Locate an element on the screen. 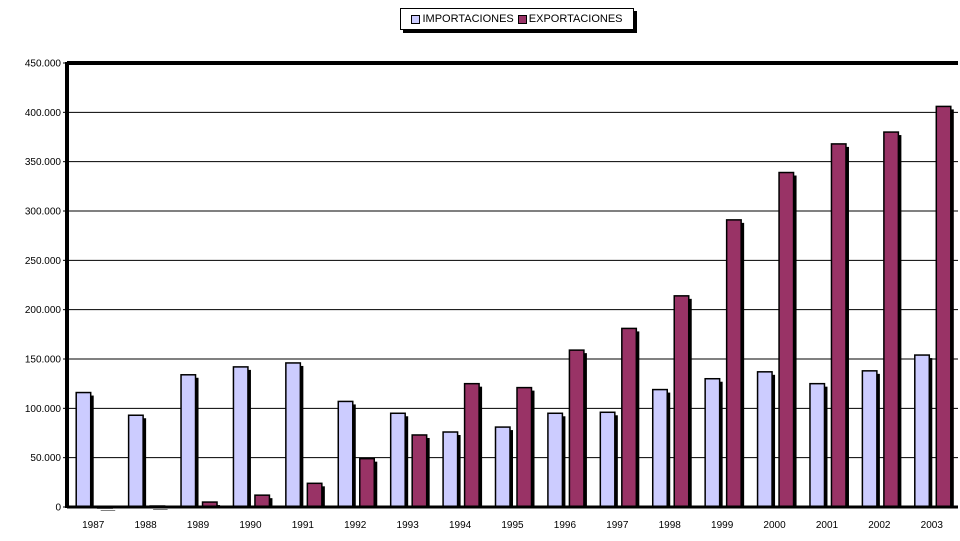 This screenshot has width=960, height=541. y-tick-label: 50.000 is located at coordinates (45, 458).